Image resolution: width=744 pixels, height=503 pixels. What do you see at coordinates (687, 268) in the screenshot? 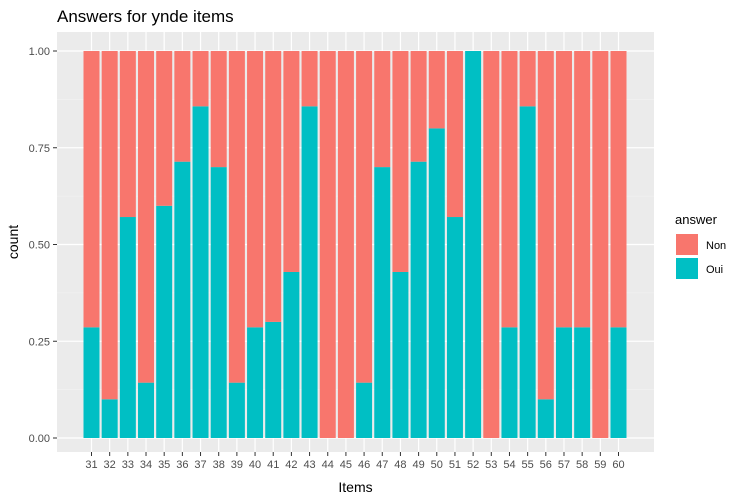
I see `legend-key-oui` at bounding box center [687, 268].